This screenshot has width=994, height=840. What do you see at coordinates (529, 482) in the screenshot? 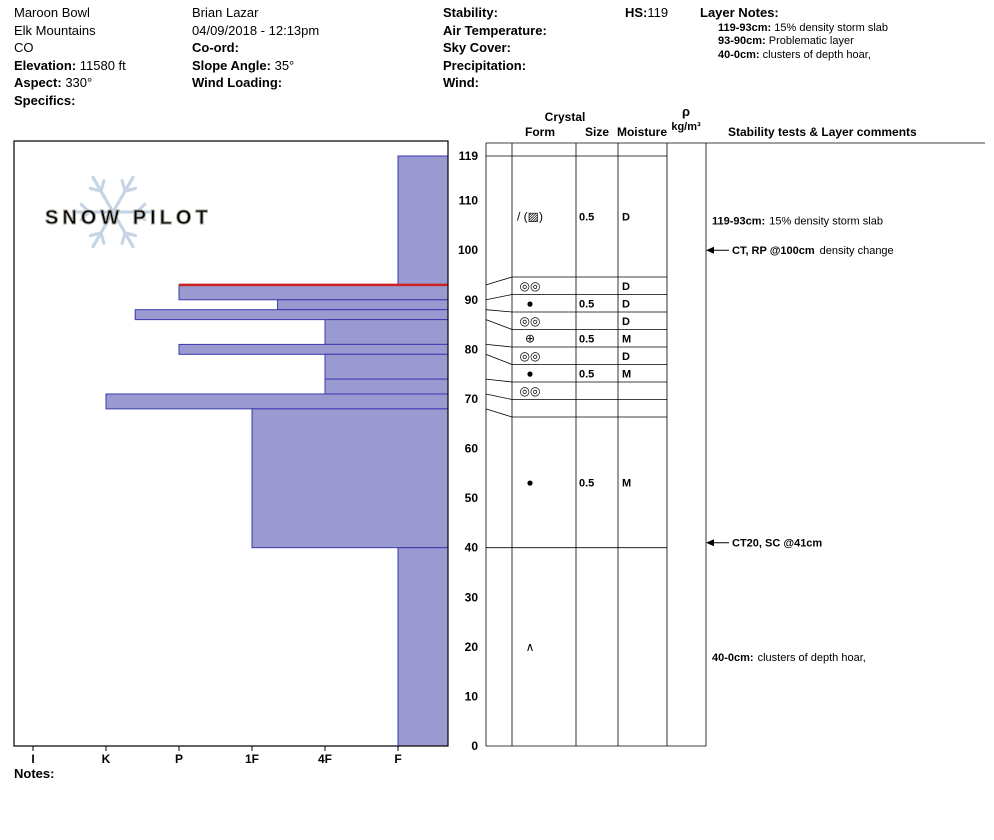
I see `grain-form-symbol: ●` at bounding box center [529, 482].